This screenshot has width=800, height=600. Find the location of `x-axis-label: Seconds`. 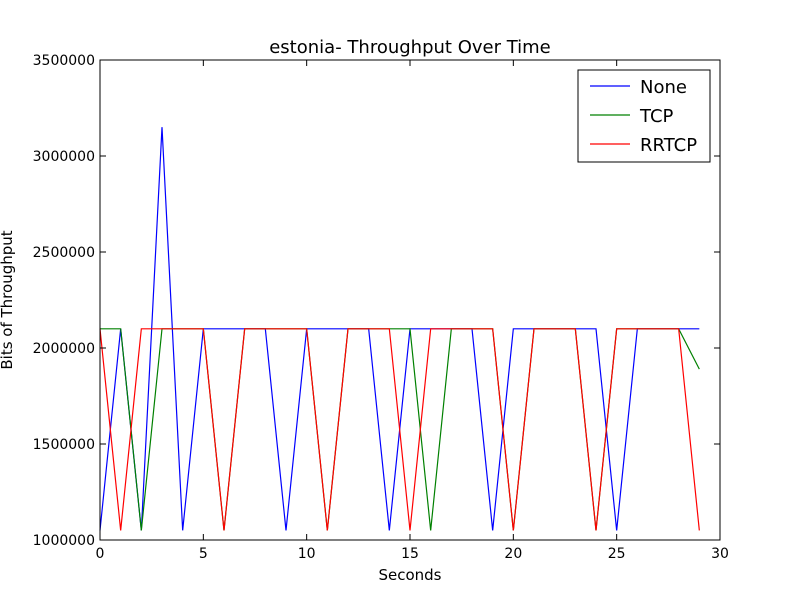

x-axis-label: Seconds is located at coordinates (409, 575).